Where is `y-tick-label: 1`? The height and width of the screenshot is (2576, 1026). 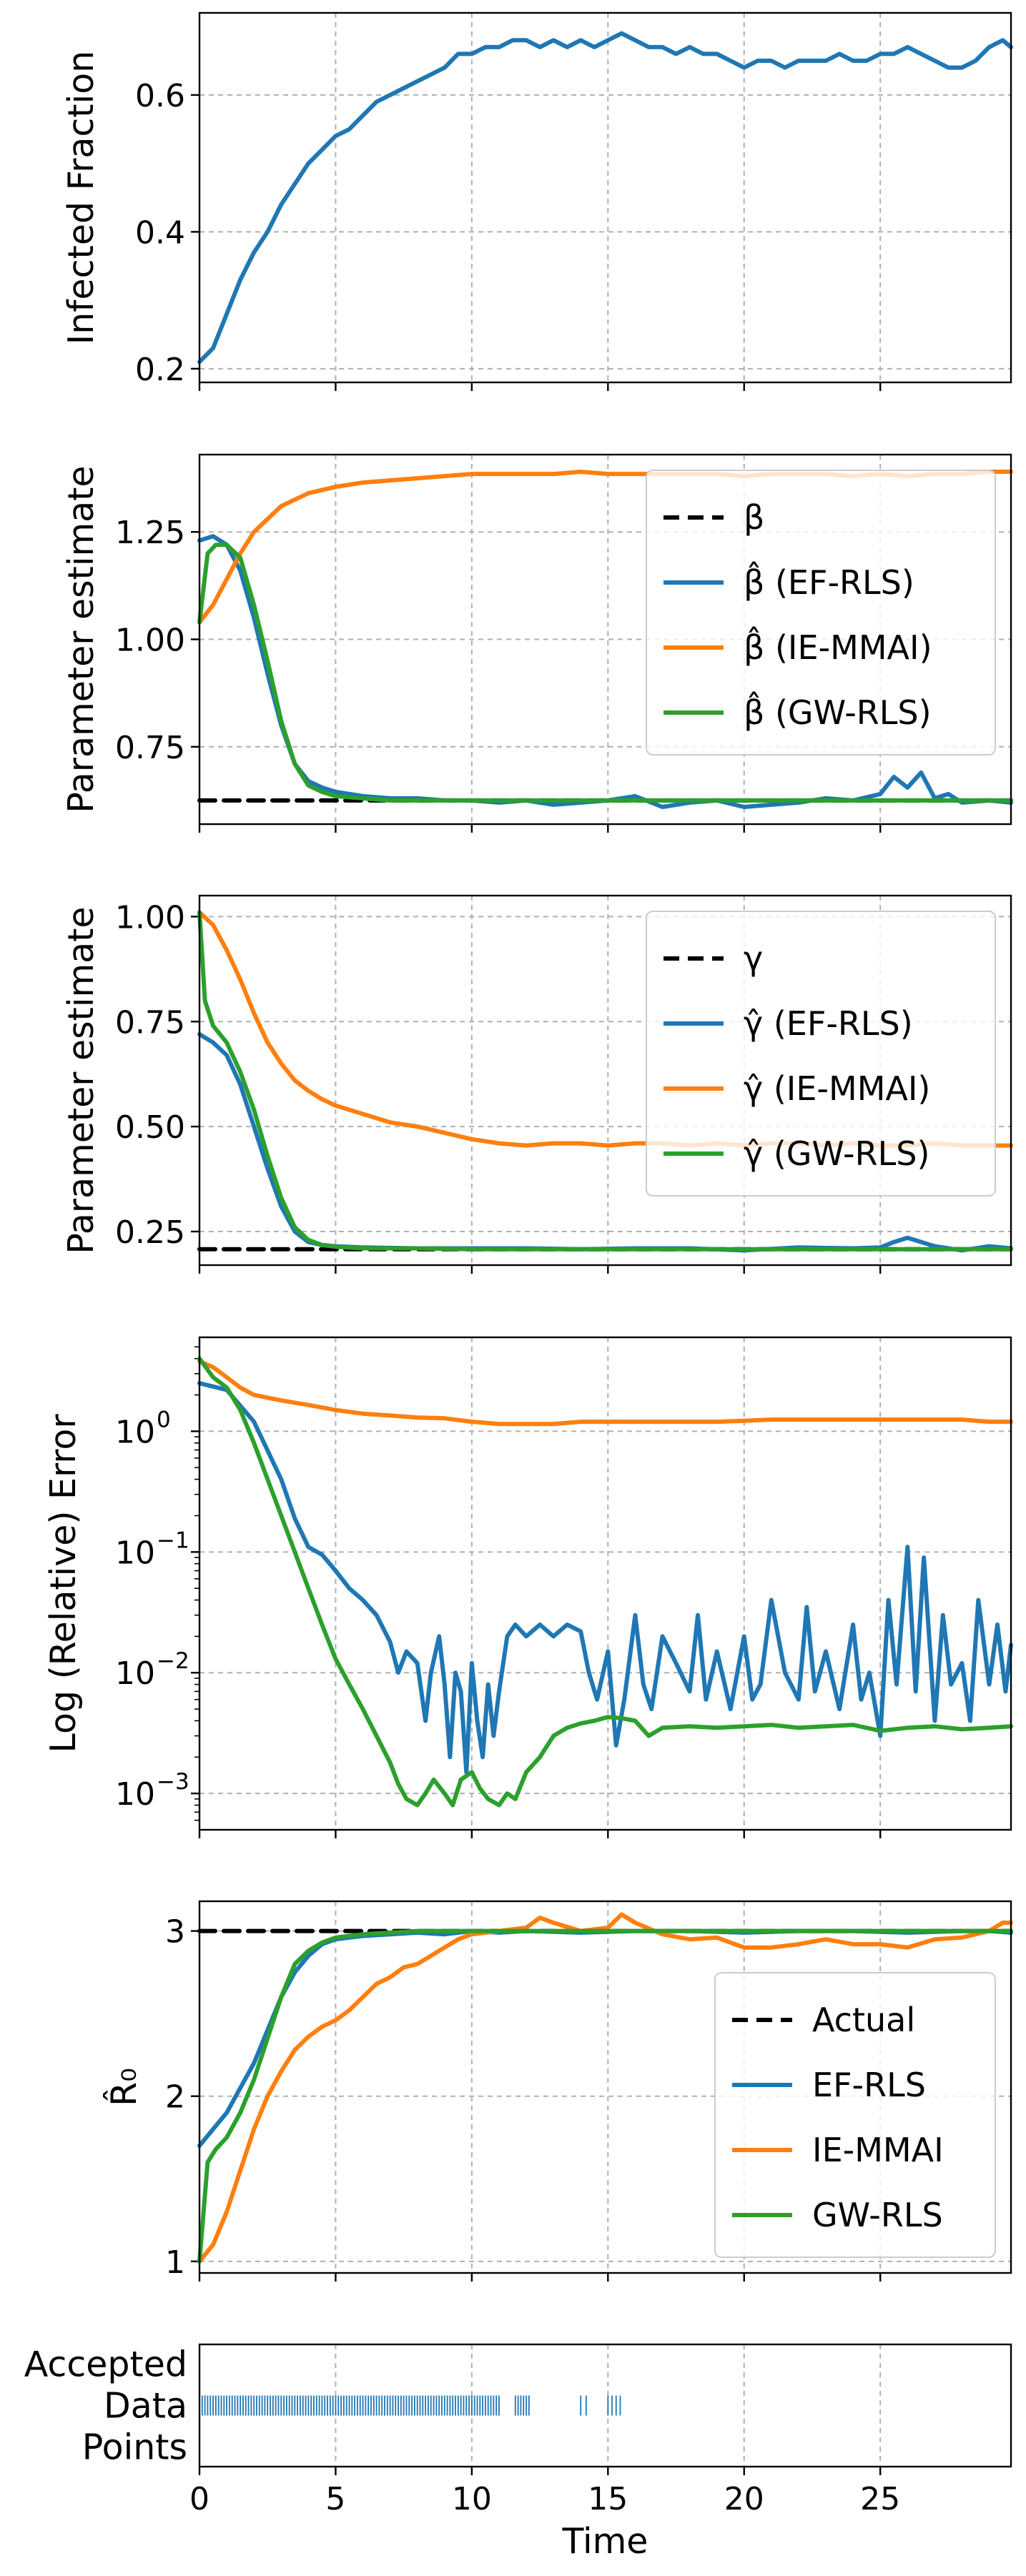
y-tick-label: 1 is located at coordinates (175, 2263).